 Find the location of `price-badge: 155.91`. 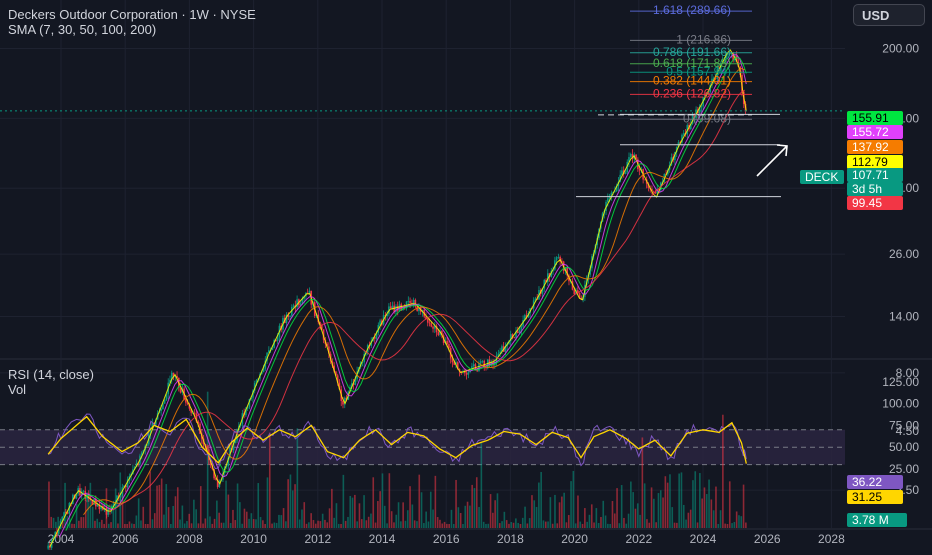

price-badge: 155.91 is located at coordinates (875, 118).